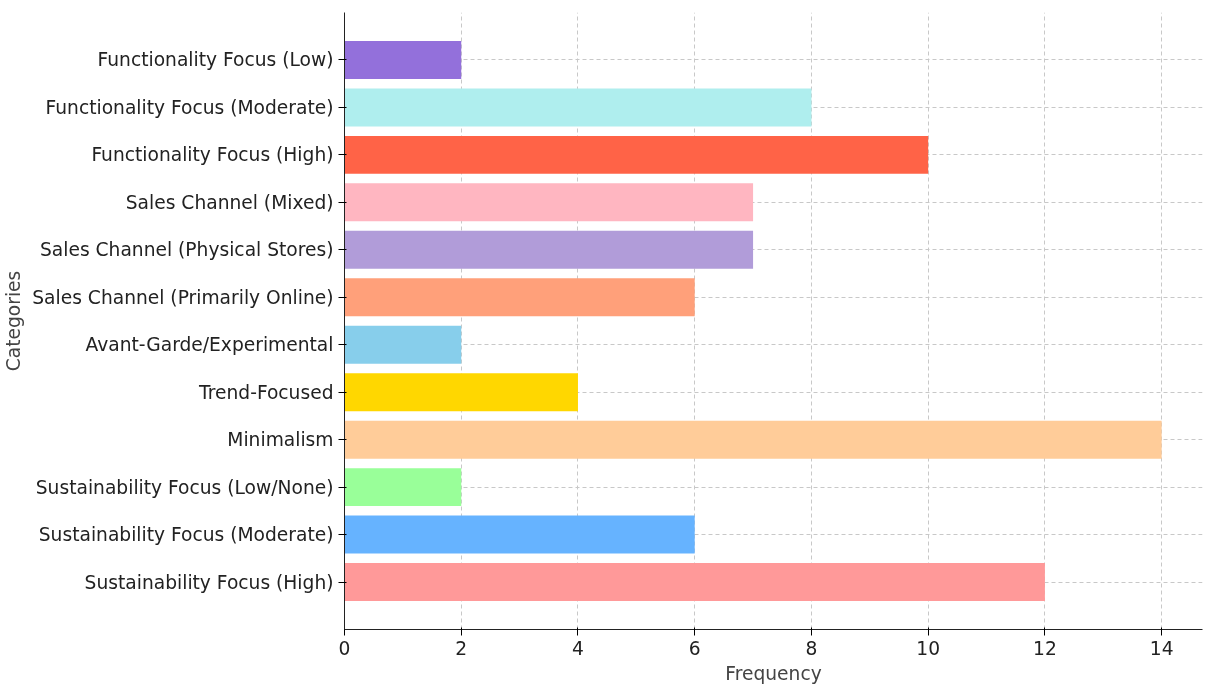  I want to click on y-tick-label: Trend-Focused, so click(266, 392).